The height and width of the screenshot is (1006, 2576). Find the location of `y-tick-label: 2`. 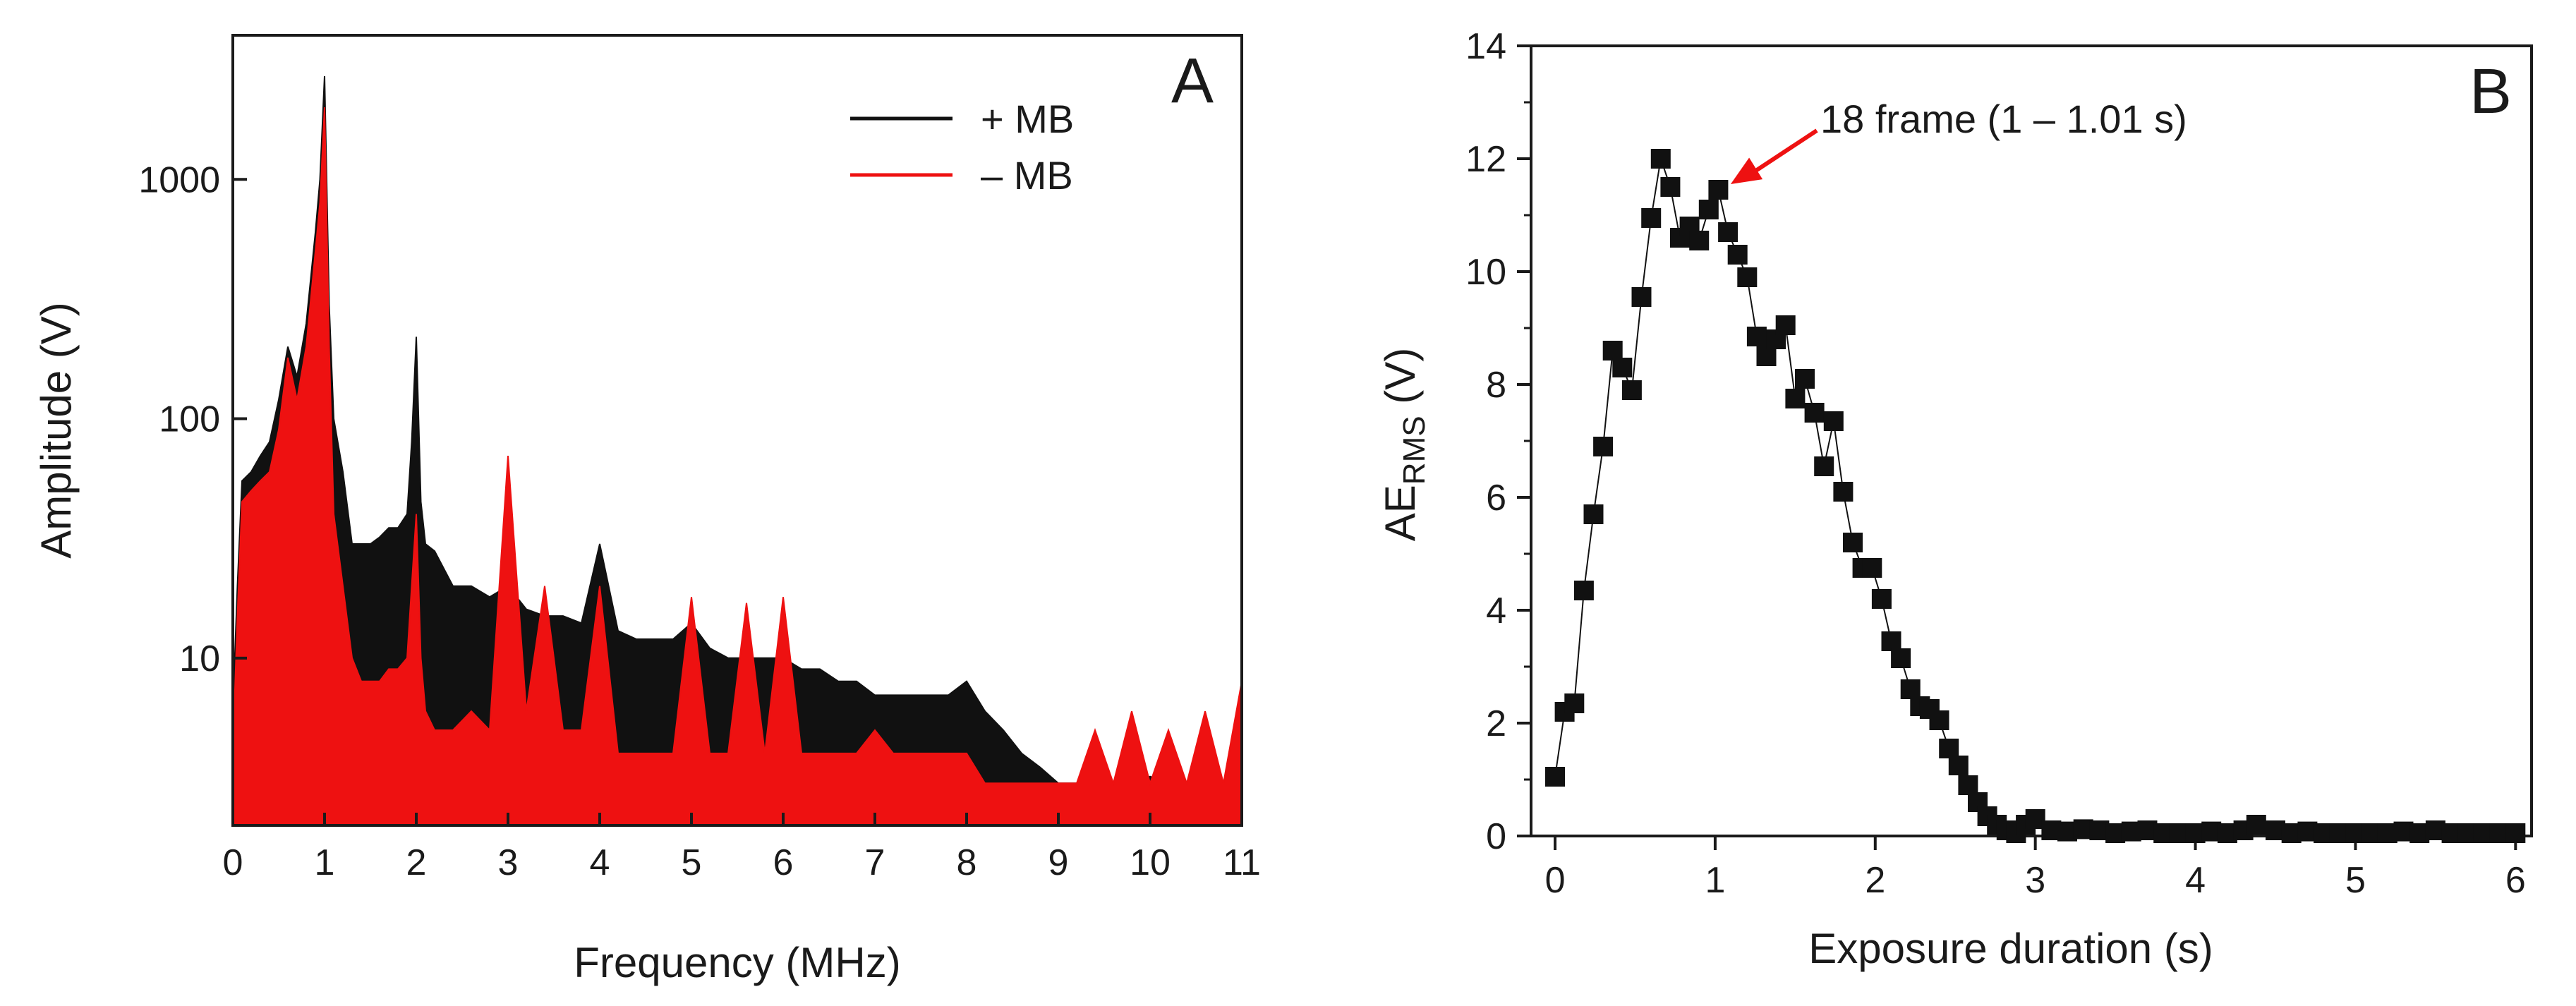

y-tick-label: 2 is located at coordinates (1496, 723).